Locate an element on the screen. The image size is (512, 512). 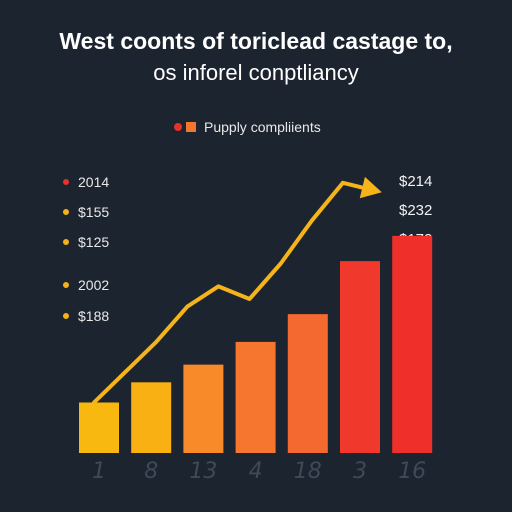
legend: Pupply compliients is located at coordinates (247, 127).